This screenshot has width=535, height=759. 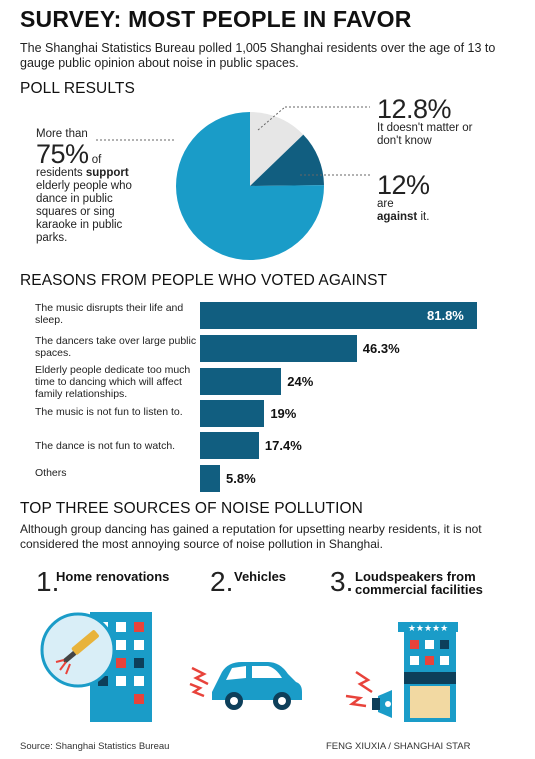 What do you see at coordinates (425, 217) in the screenshot?
I see `against-rest: it.` at bounding box center [425, 217].